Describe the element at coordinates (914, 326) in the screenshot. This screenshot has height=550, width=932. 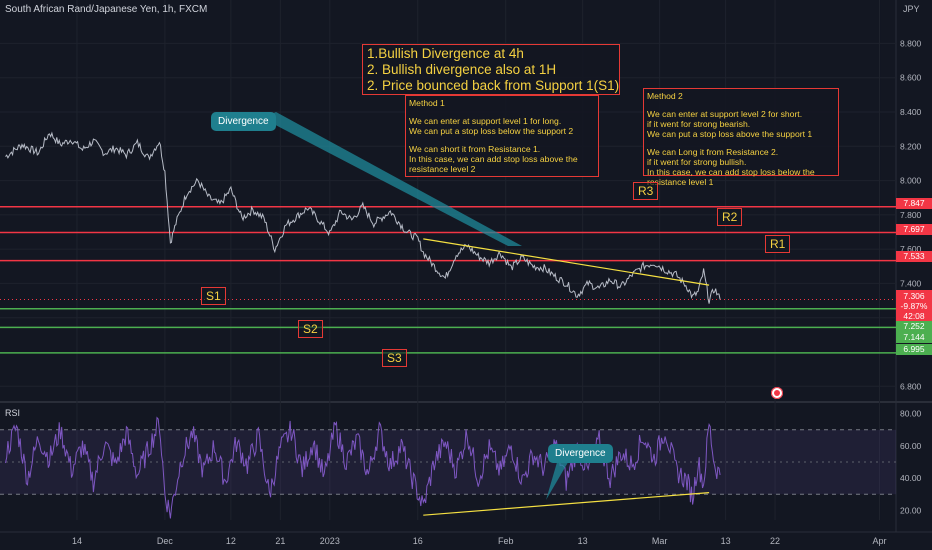
I see `price-tag-s1: 7.252` at that location.